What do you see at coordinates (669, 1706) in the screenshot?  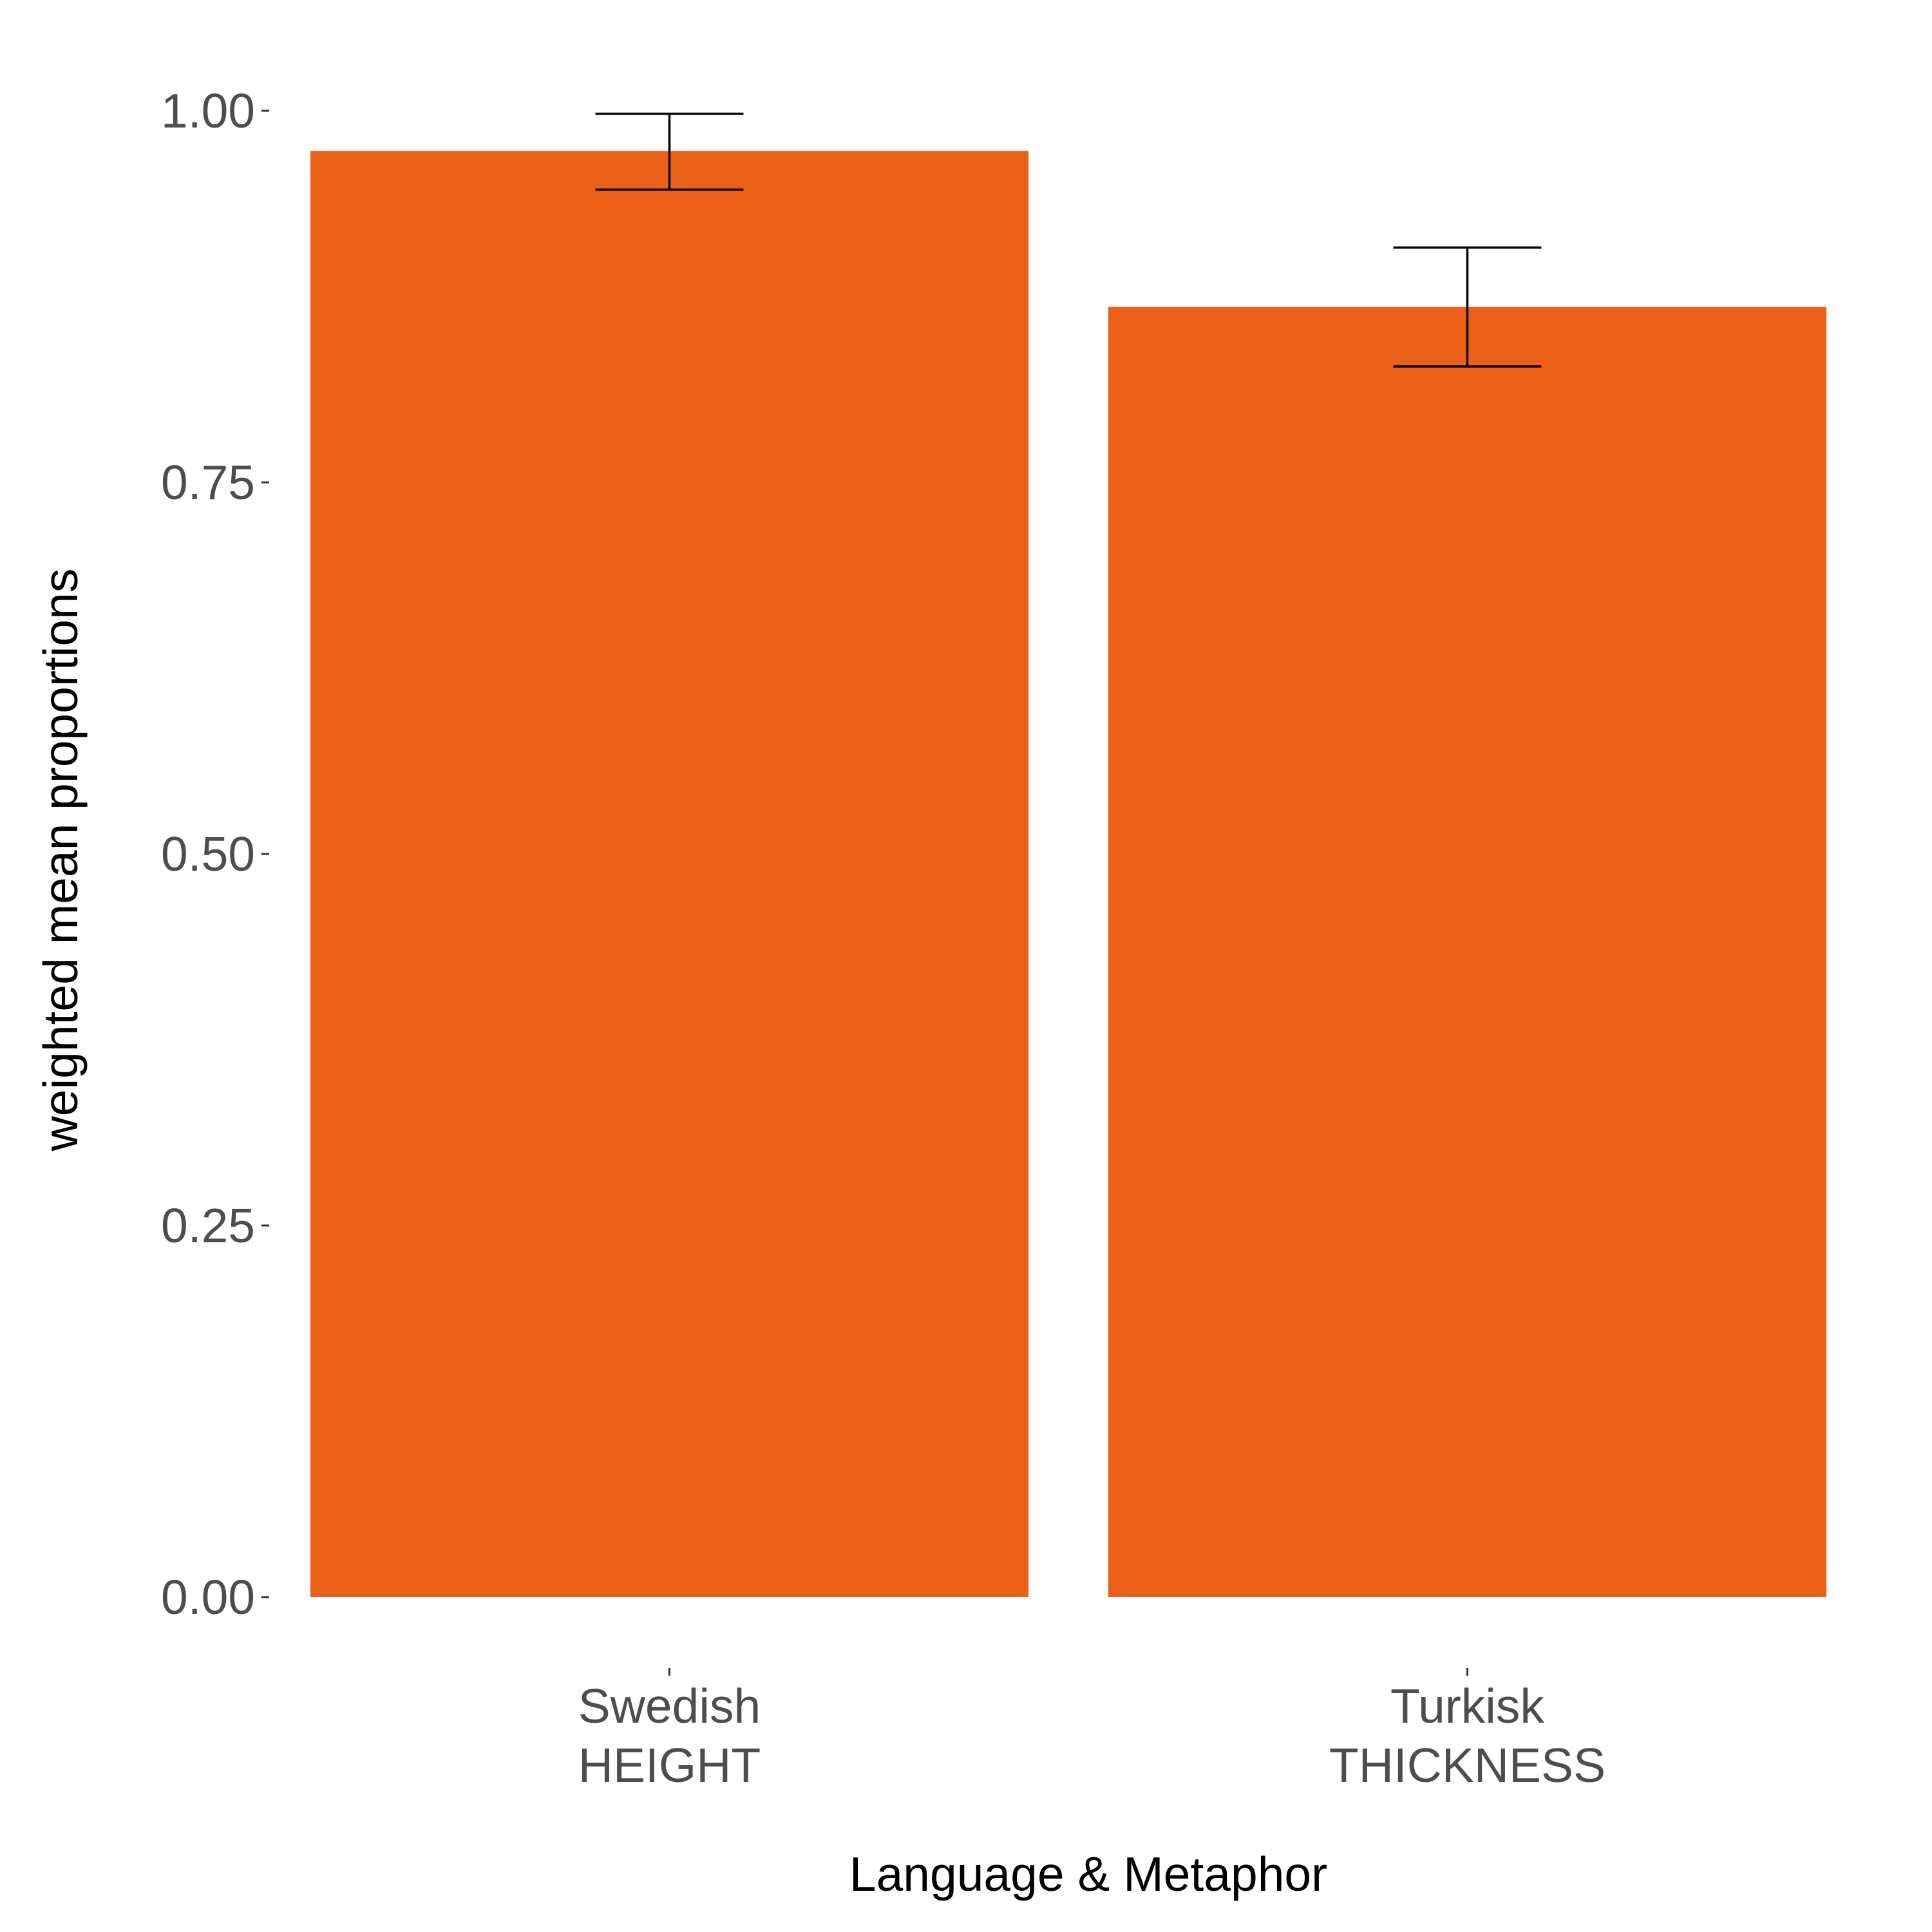 I see `x-tick-label: Swedish` at bounding box center [669, 1706].